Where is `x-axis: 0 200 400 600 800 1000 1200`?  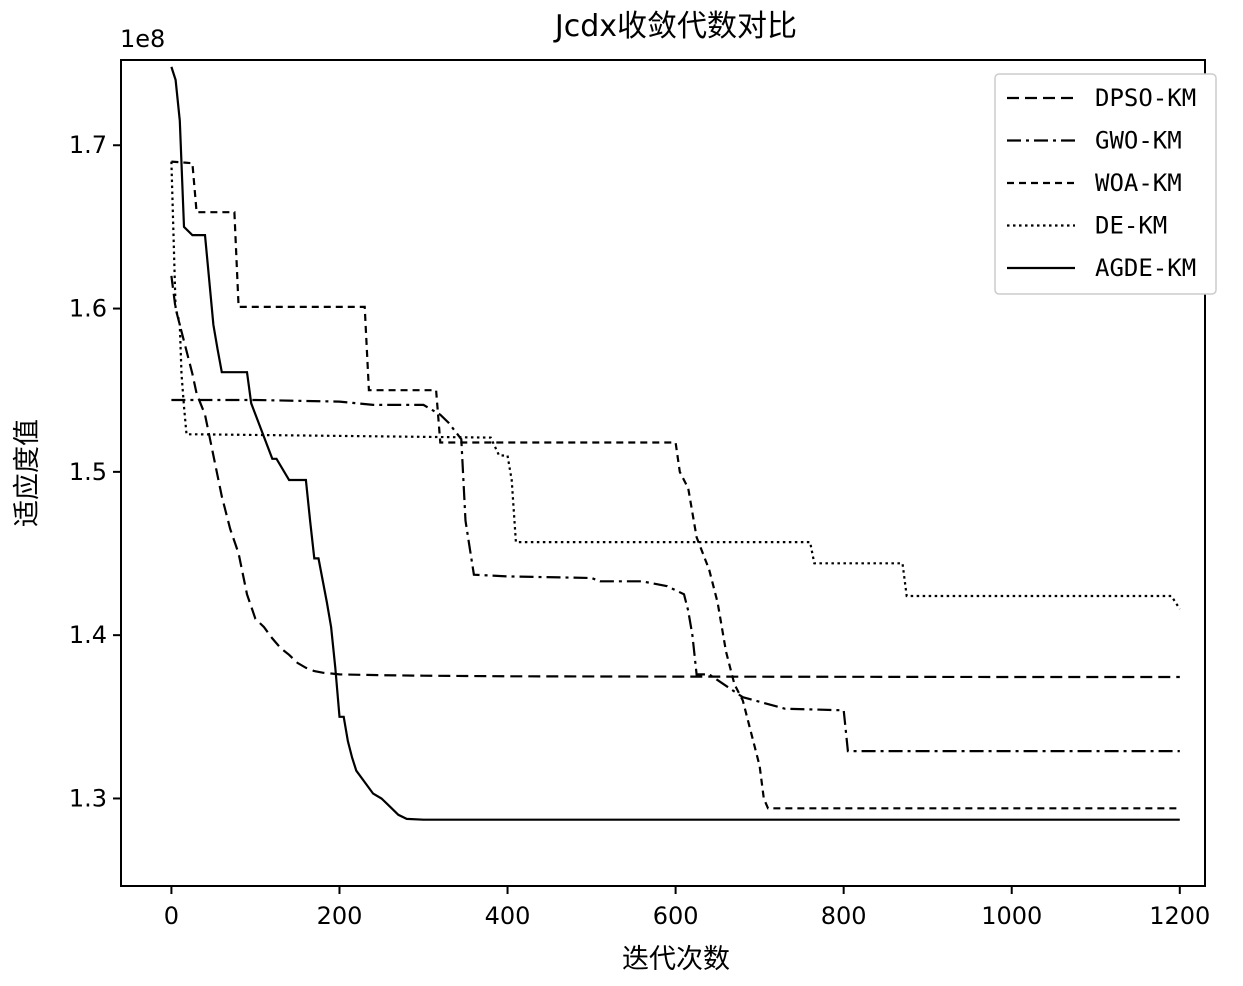 x-axis: 0 200 400 600 800 1000 1200 is located at coordinates (687, 908).